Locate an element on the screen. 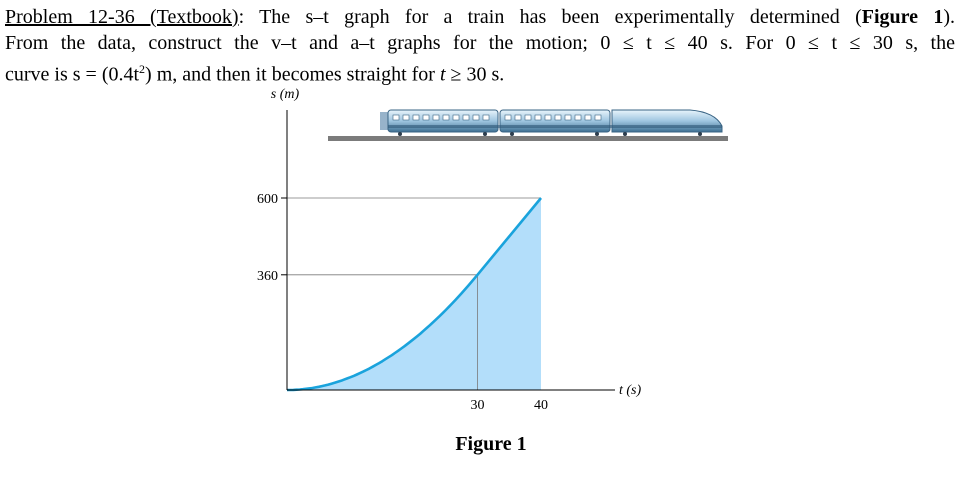  rail-track is located at coordinates (528, 138).